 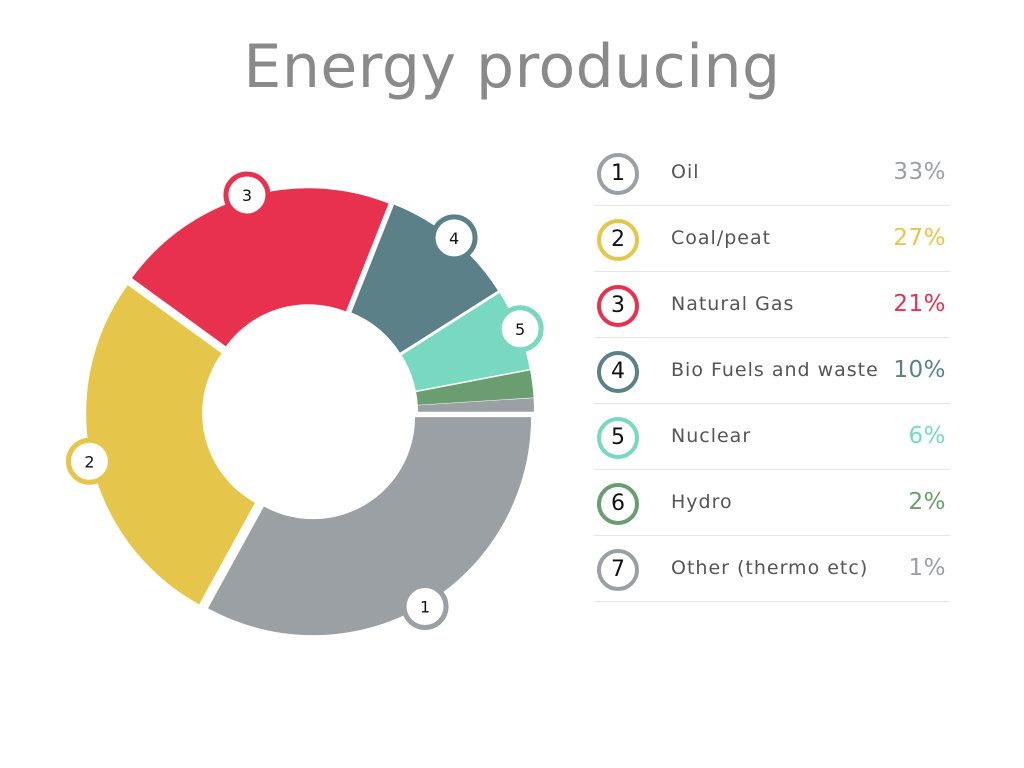 I want to click on legend-label: Nuclear, so click(x=711, y=436).